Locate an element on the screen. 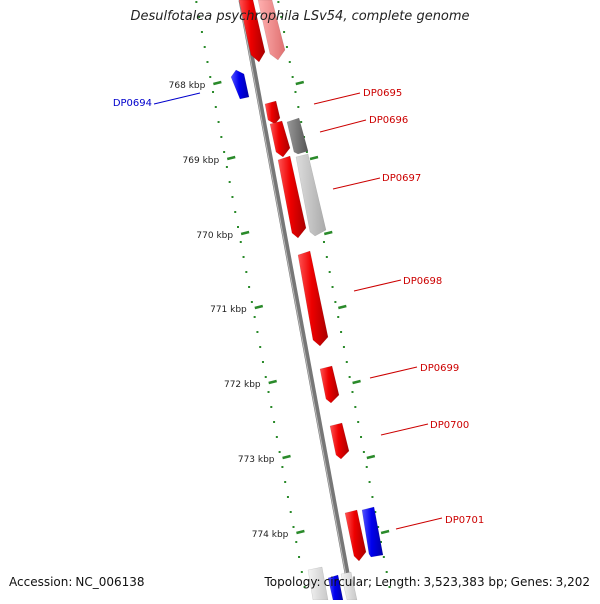 The image size is (600, 604). topology-label: Topology: is located at coordinates (292, 582).